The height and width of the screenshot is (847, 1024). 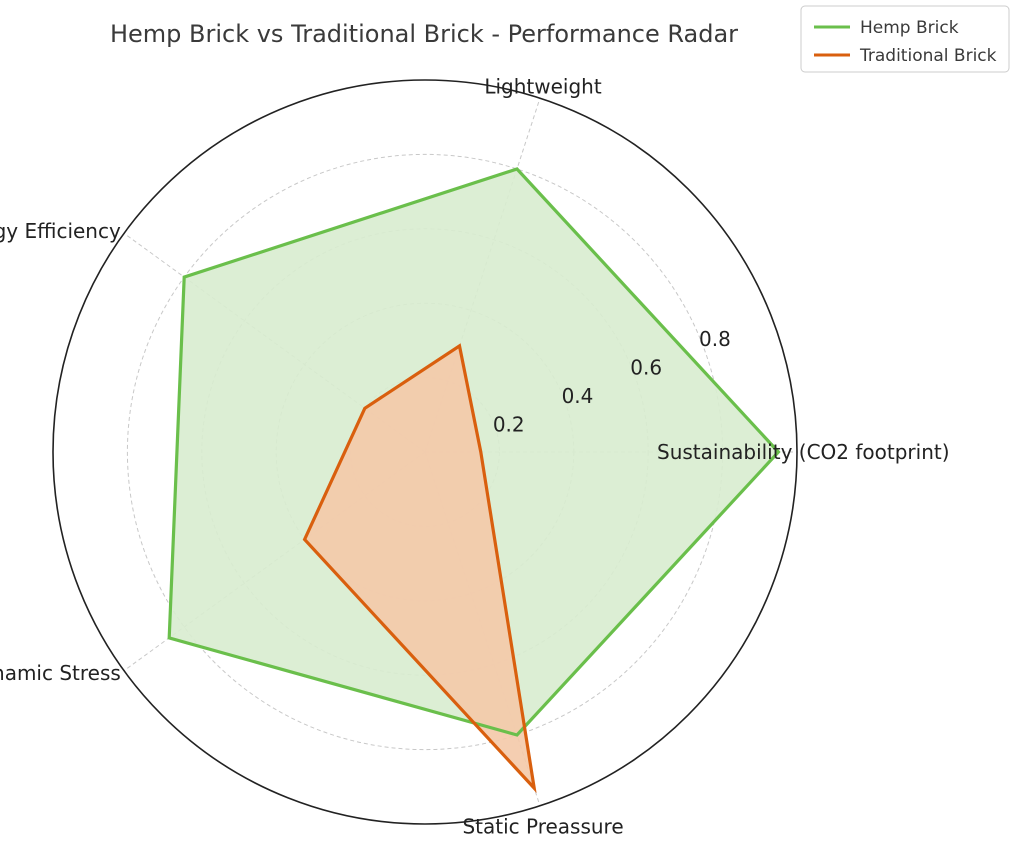 What do you see at coordinates (482, 275) in the screenshot?
I see `spoke-lightweight` at bounding box center [482, 275].